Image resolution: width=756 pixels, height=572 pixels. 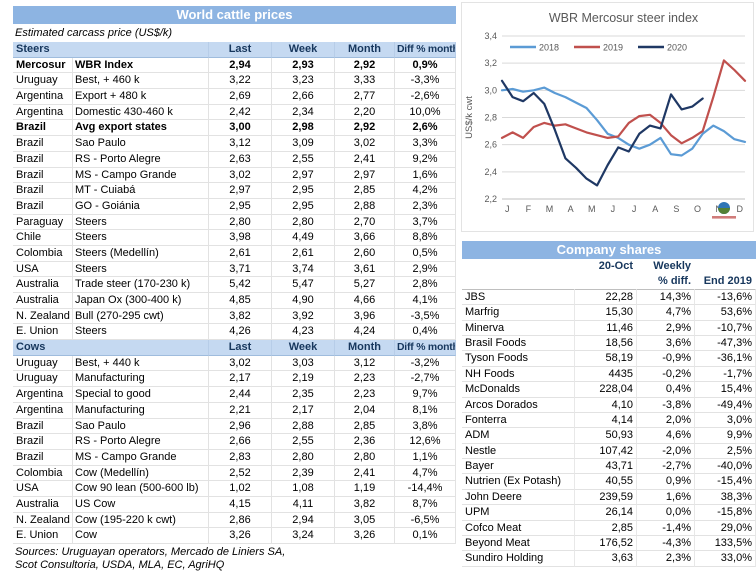 What do you see at coordinates (672, 266) in the screenshot?
I see `shares-column-header: Weekly` at bounding box center [672, 266].